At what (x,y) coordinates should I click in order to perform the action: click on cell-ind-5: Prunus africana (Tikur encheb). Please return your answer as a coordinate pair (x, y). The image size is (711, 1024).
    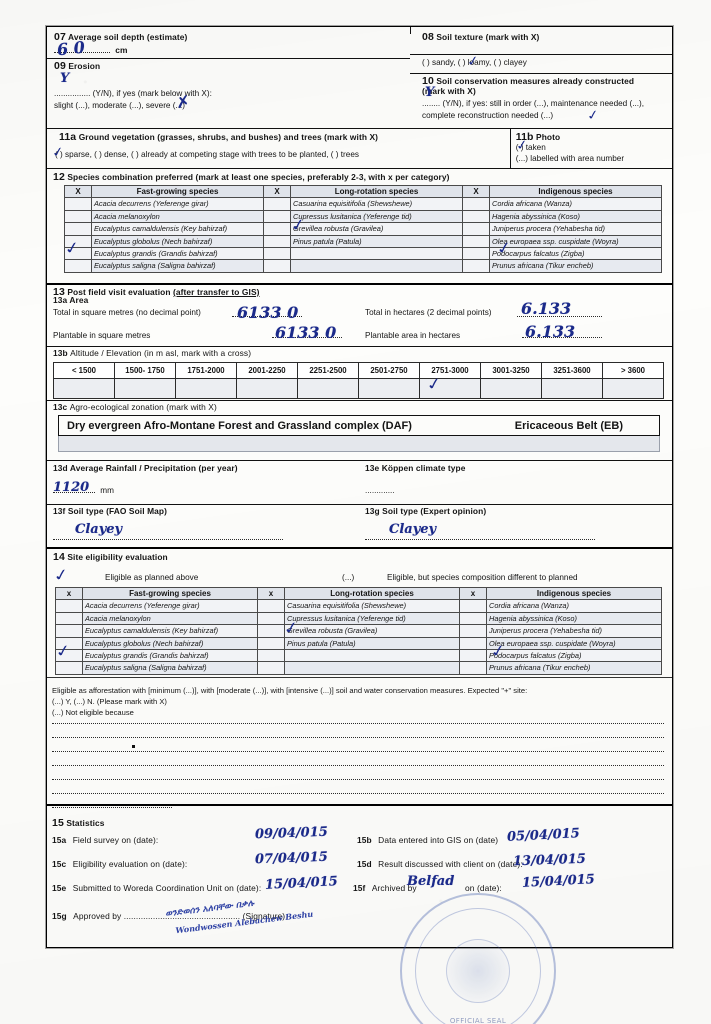
    Looking at the image, I should click on (575, 266).